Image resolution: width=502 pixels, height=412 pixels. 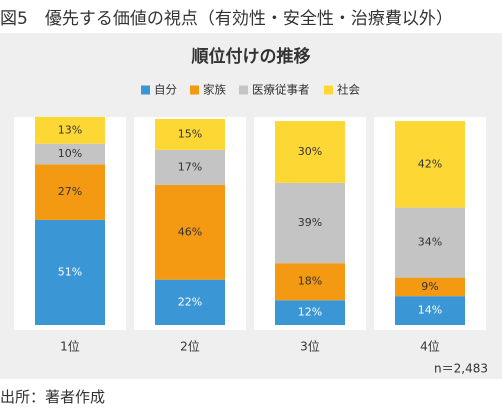 I want to click on legend-label: 家族, so click(x=214, y=90).